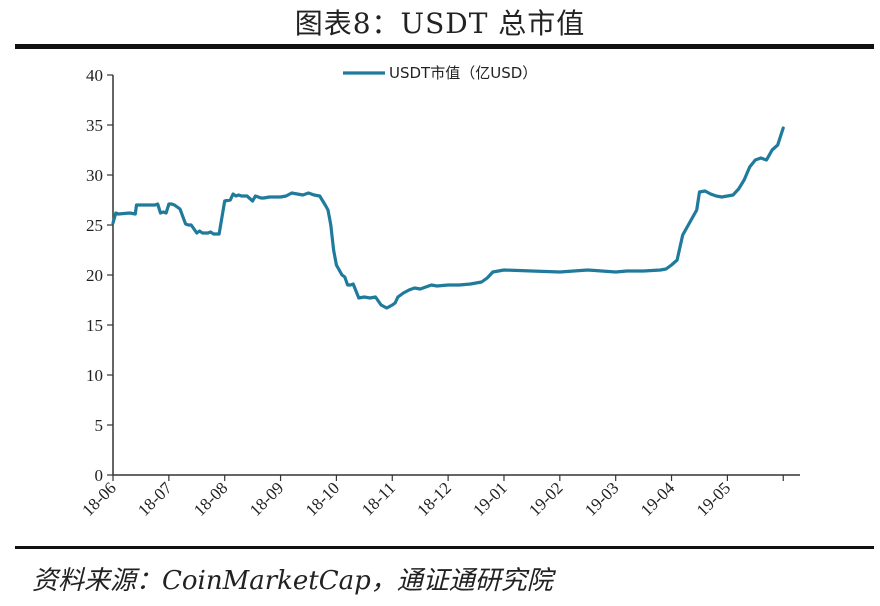 This screenshot has width=880, height=606. I want to click on x-tick-label: 18-07, so click(155, 499).